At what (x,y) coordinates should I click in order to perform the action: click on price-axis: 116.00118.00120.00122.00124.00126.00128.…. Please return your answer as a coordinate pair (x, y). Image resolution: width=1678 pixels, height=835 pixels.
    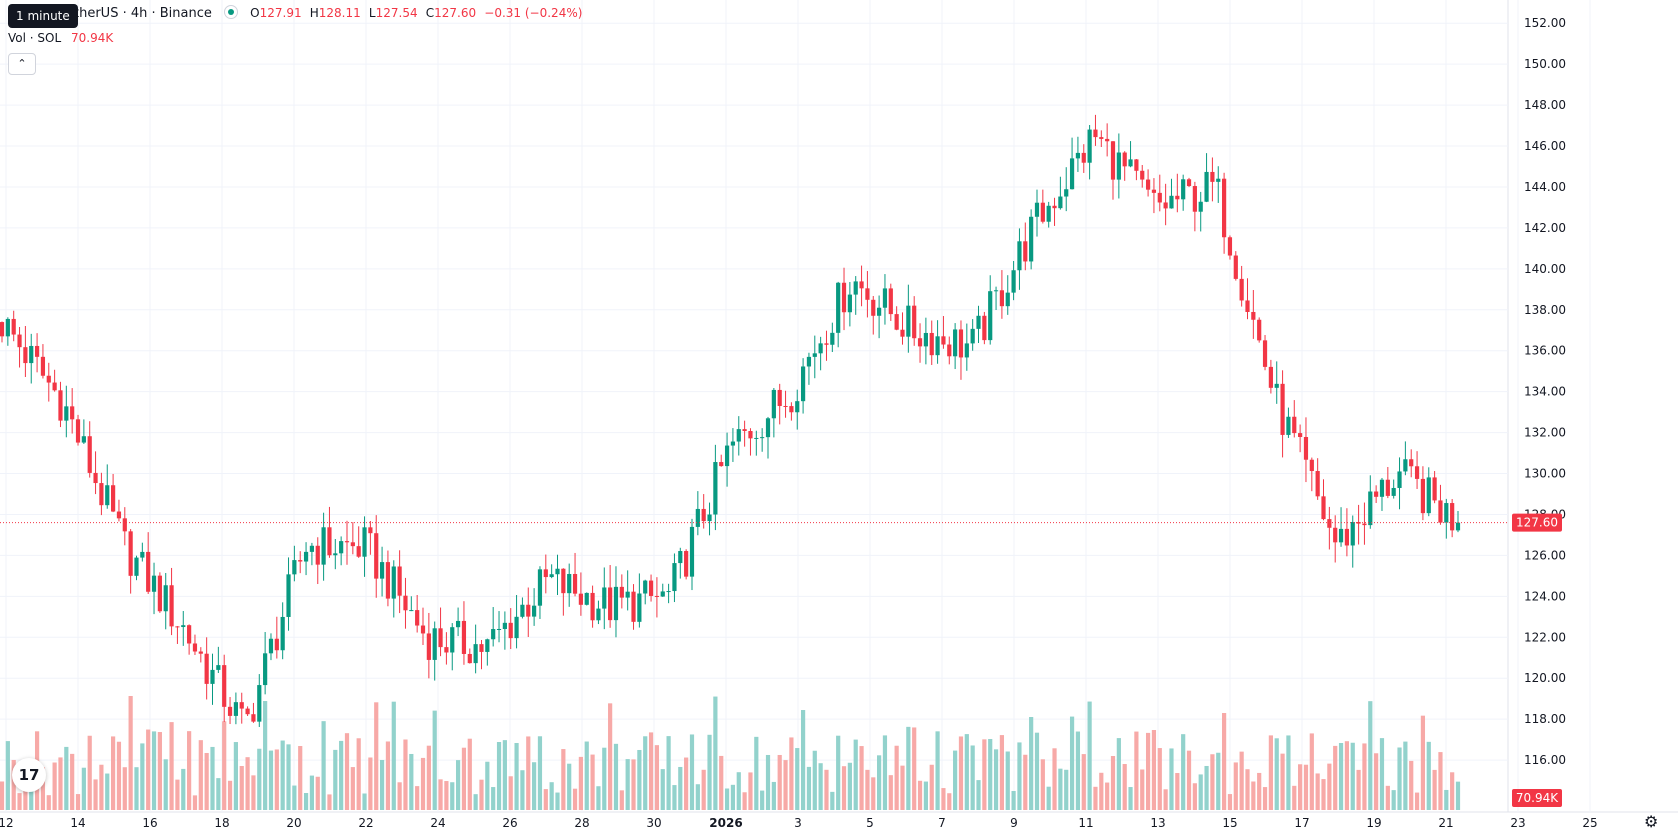
    Looking at the image, I should click on (1545, 391).